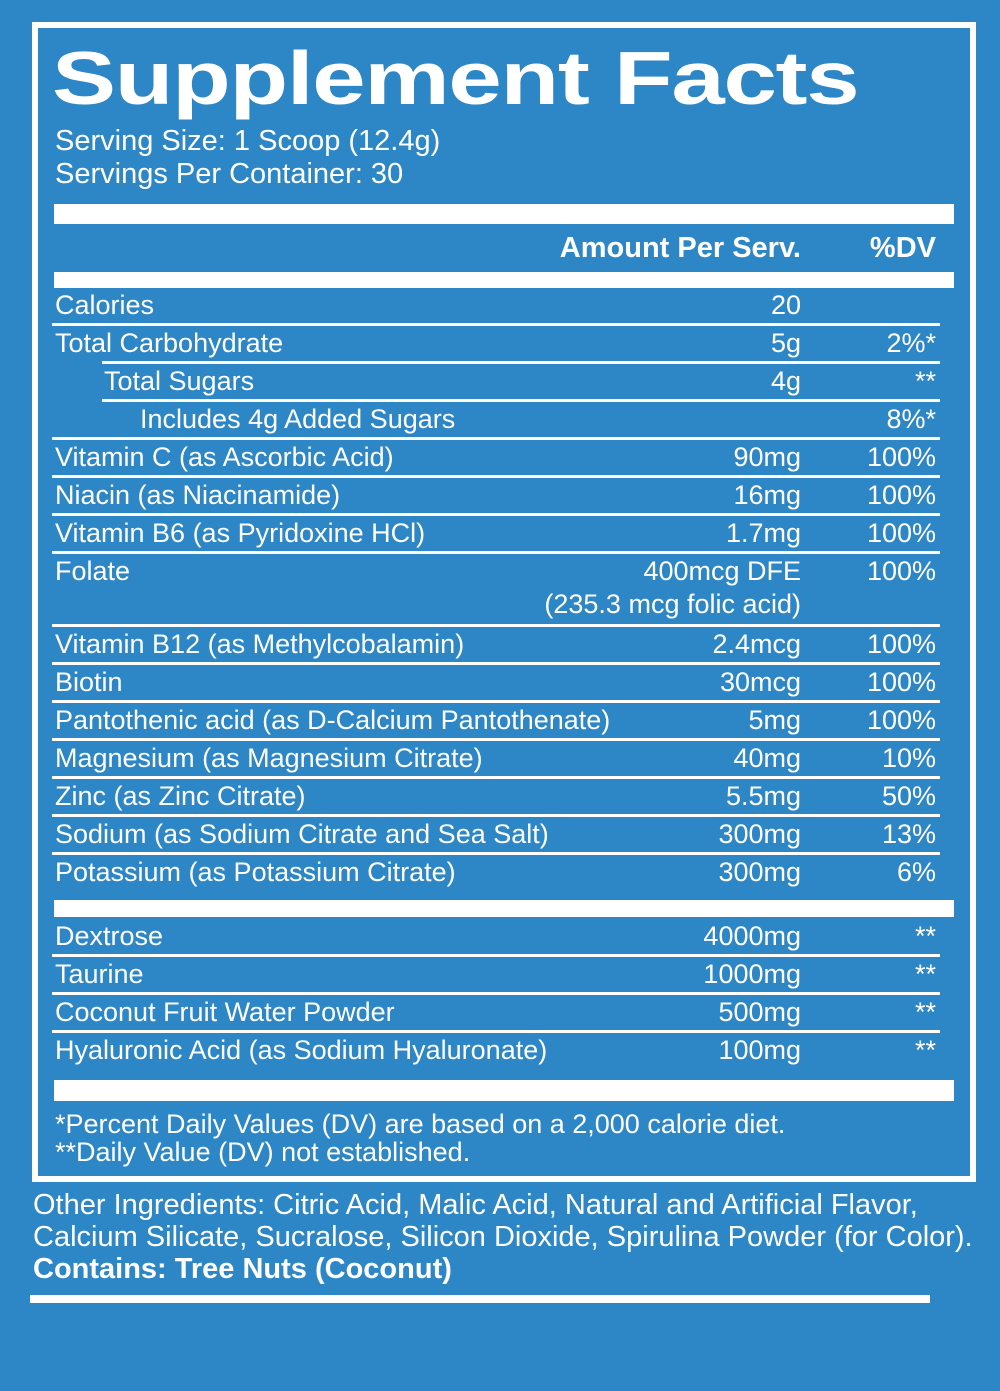 The image size is (1000, 1391). Describe the element at coordinates (229, 174) in the screenshot. I see `servings-per-container: Servings Per Container: 30` at that location.